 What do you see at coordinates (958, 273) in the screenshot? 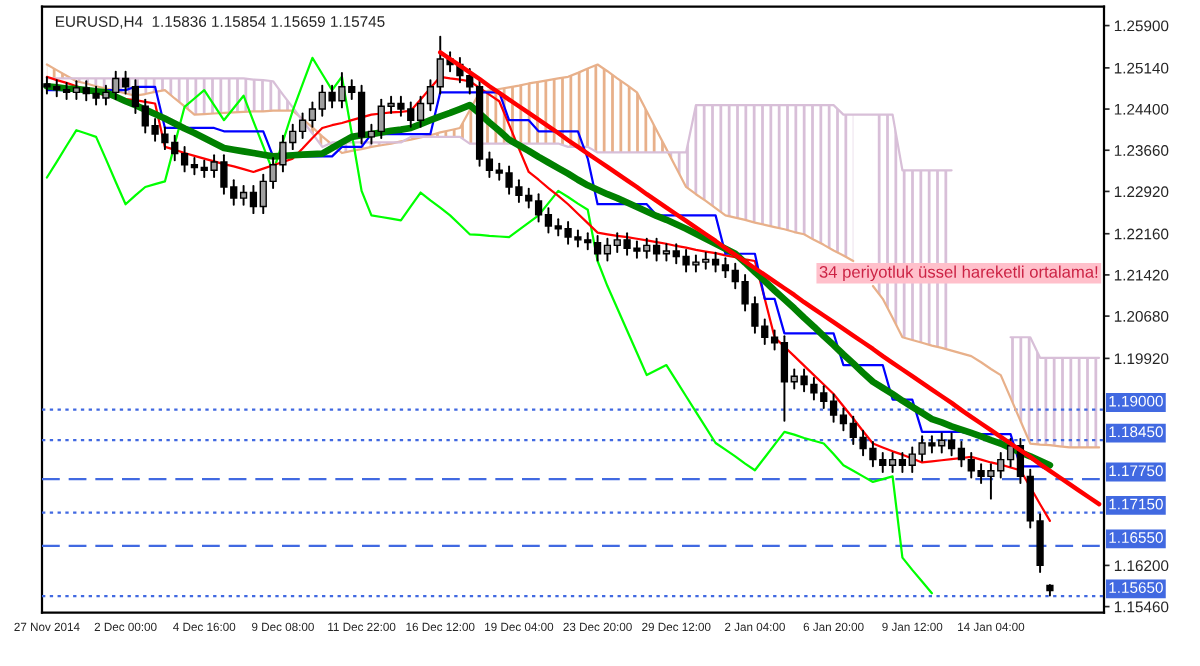
I see `annotation: 34 periyotluk üssel hareketli ortalama!` at bounding box center [958, 273].